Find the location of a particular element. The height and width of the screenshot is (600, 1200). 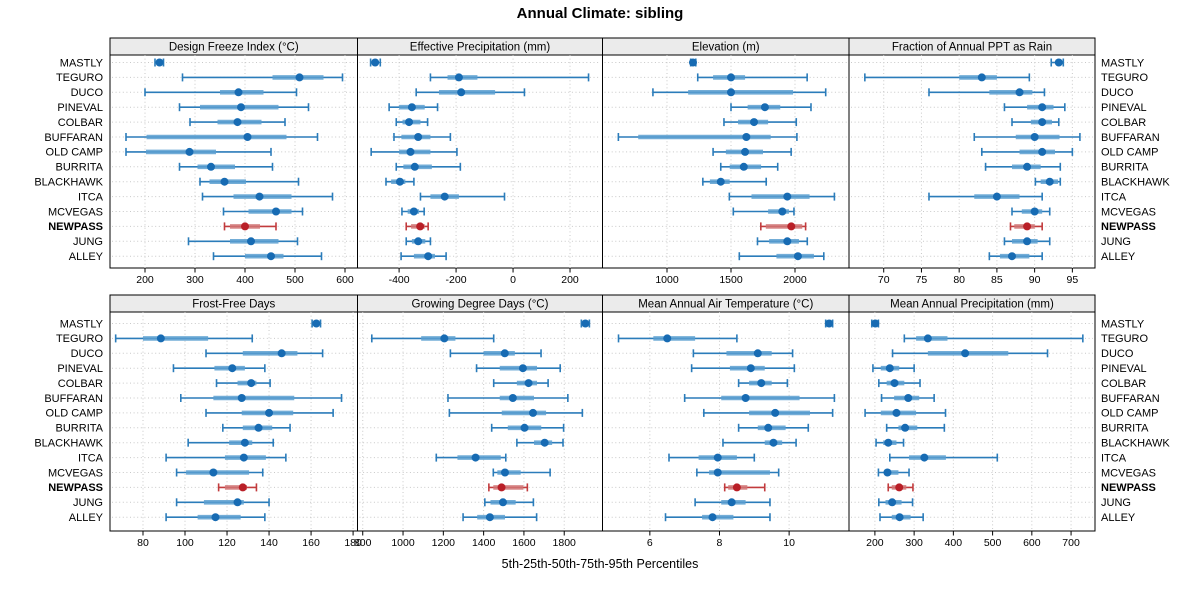

axis-tick-label: 8 is located at coordinates (720, 543).